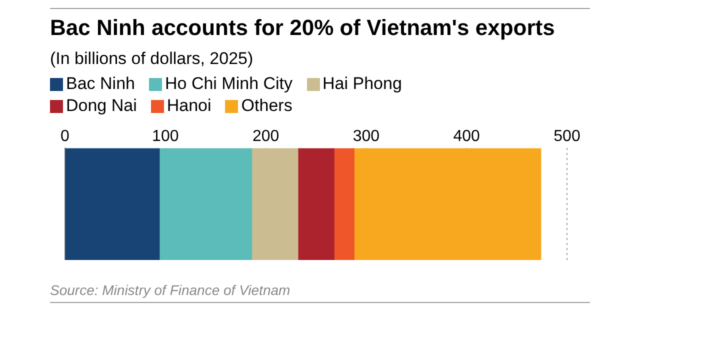  Describe the element at coordinates (65, 137) in the screenshot. I see `x-tick-label: 0` at that location.